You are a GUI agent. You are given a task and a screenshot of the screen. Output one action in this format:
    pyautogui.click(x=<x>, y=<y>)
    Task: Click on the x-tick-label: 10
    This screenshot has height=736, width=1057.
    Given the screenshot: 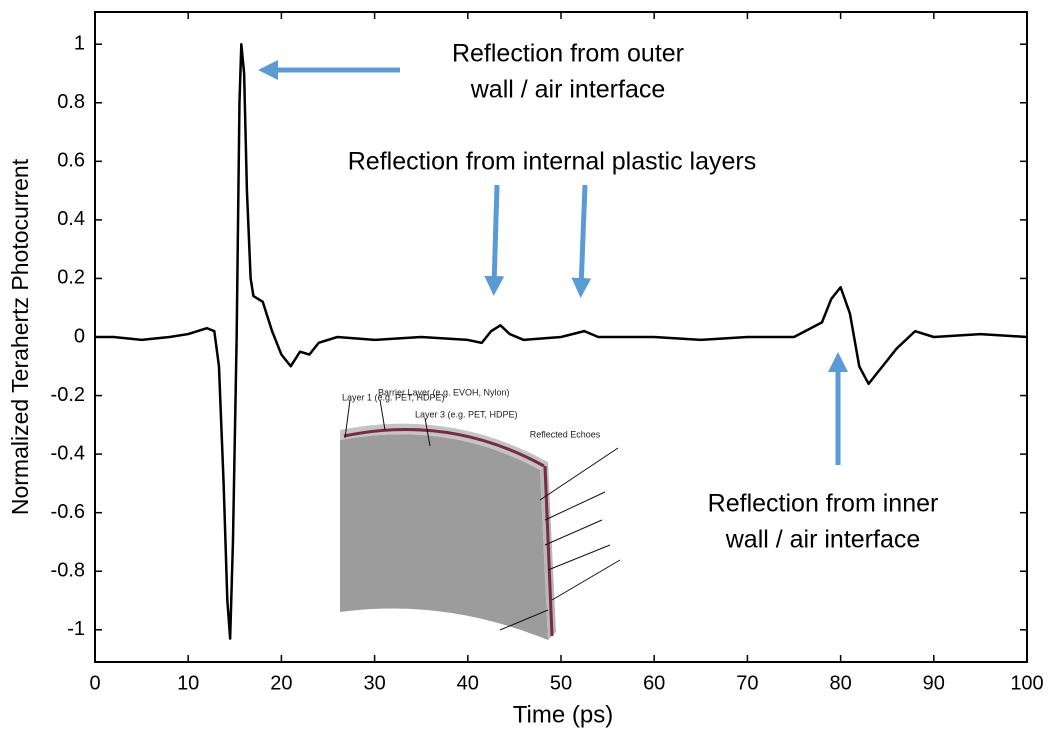 What is the action you would take?
    pyautogui.click(x=188, y=683)
    